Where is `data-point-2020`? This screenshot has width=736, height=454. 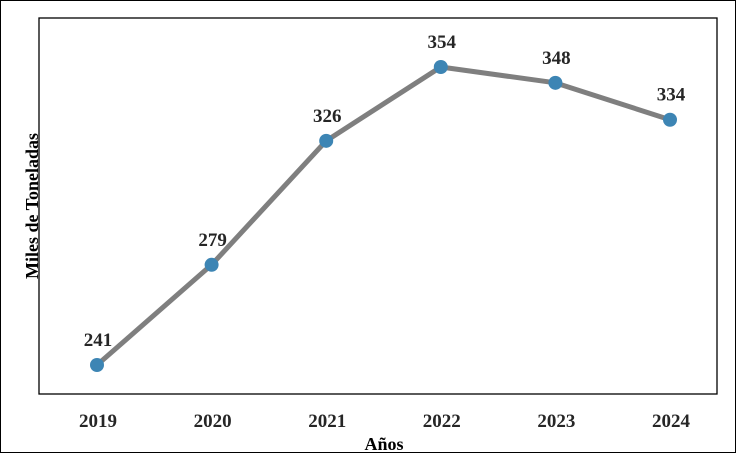 data-point-2020 is located at coordinates (211, 264).